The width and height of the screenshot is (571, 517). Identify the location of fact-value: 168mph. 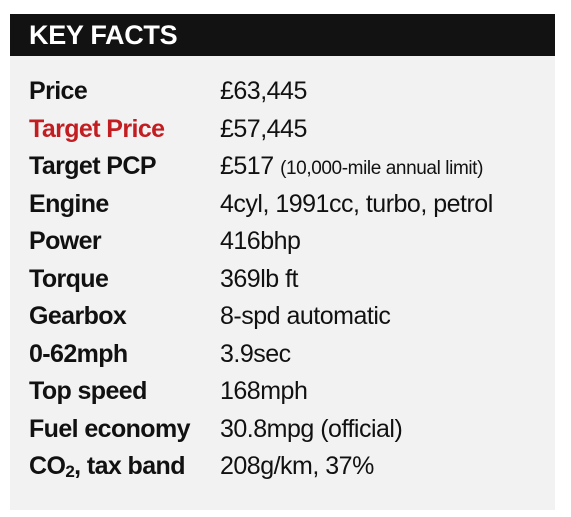
(264, 391).